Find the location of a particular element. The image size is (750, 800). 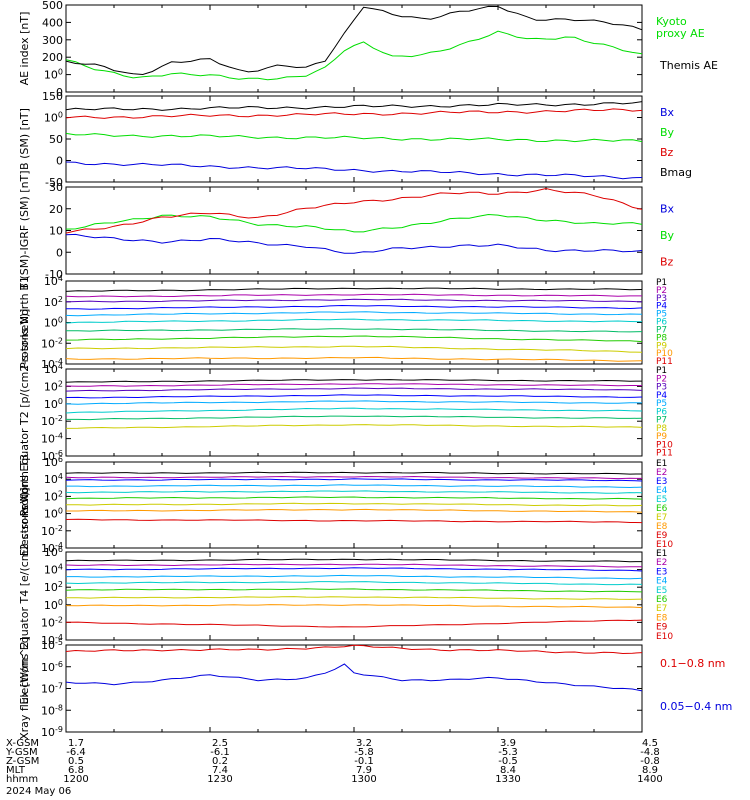

ephemeris-value: 0.5 is located at coordinates (76, 761).